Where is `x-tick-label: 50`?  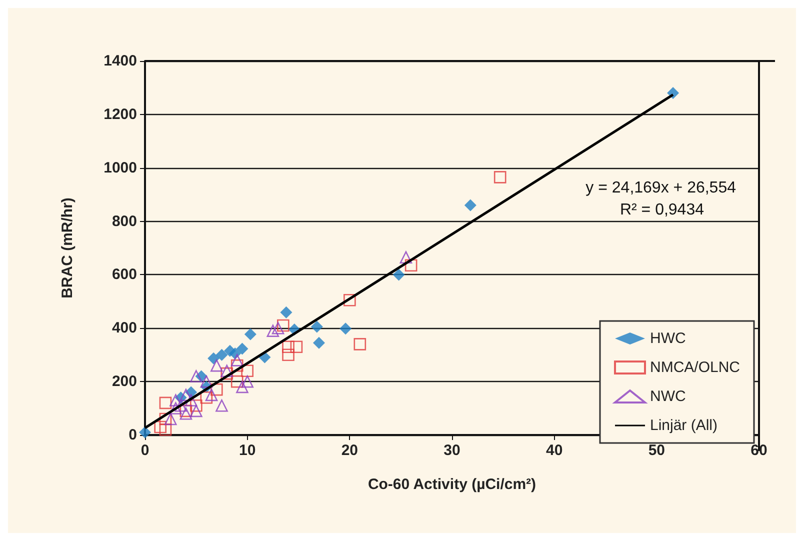
x-tick-label: 50 is located at coordinates (657, 450).